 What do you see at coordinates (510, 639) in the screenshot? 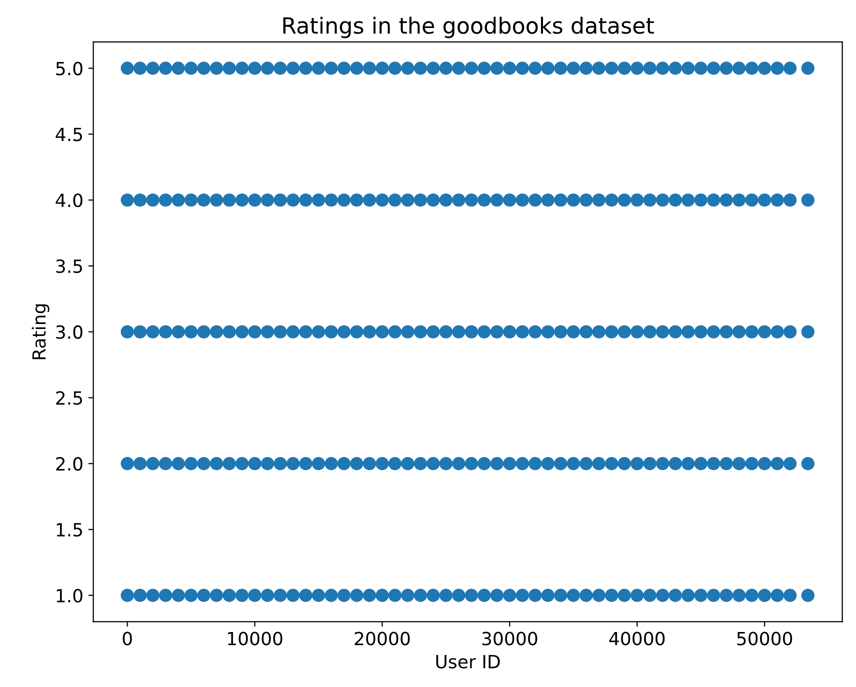
I see `x-tick-label: 30000` at bounding box center [510, 639].